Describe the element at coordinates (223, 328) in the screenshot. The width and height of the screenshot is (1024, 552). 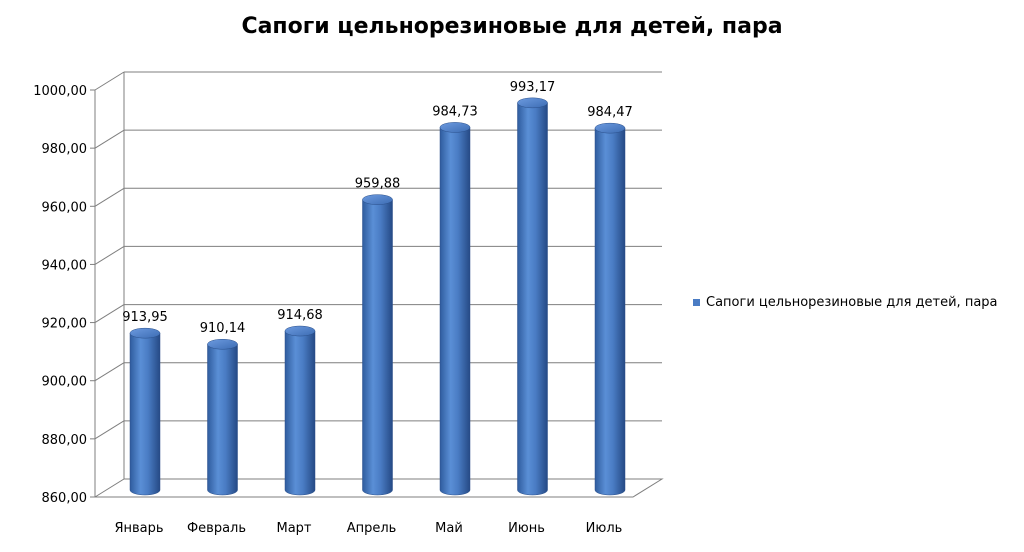
I see `data-label: 910,14` at that location.